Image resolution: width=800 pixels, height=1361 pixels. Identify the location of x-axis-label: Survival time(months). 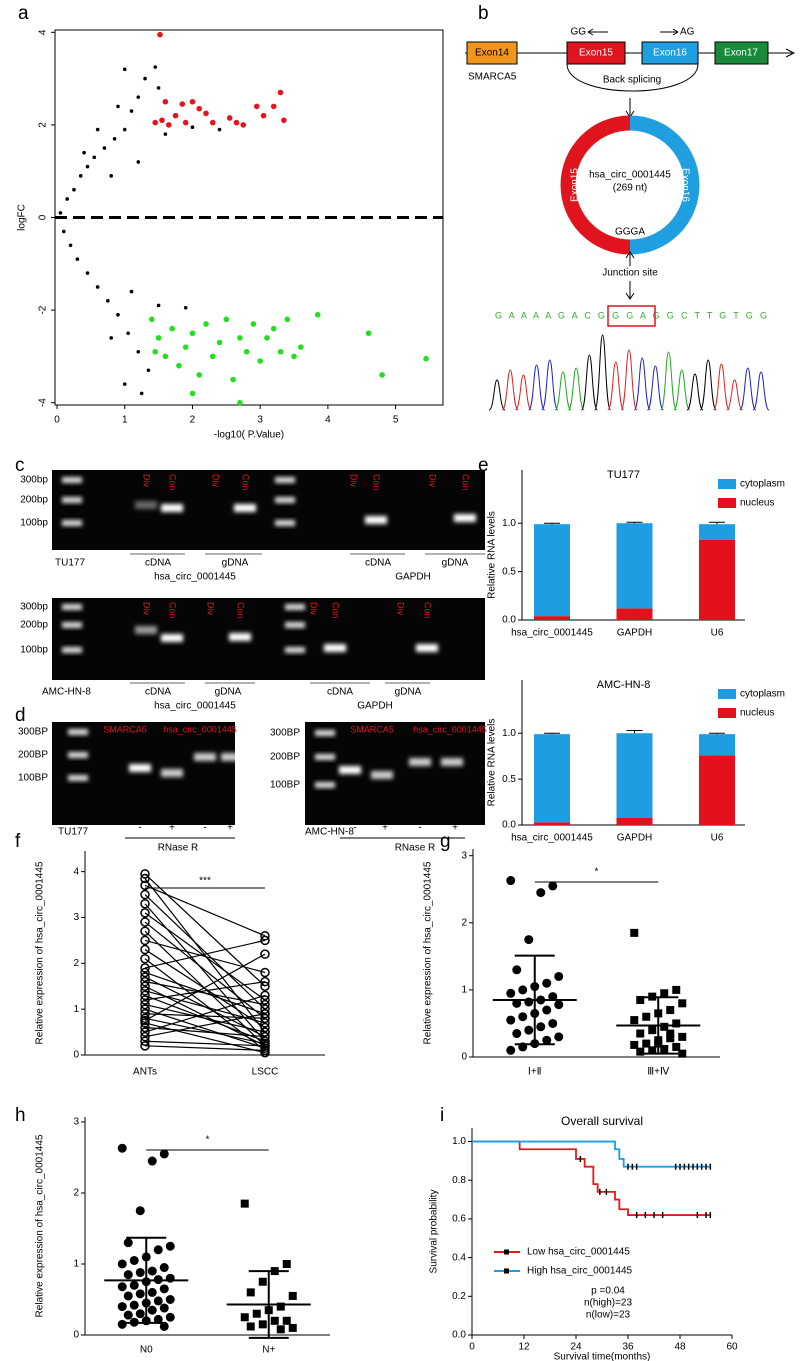
(602, 1356).